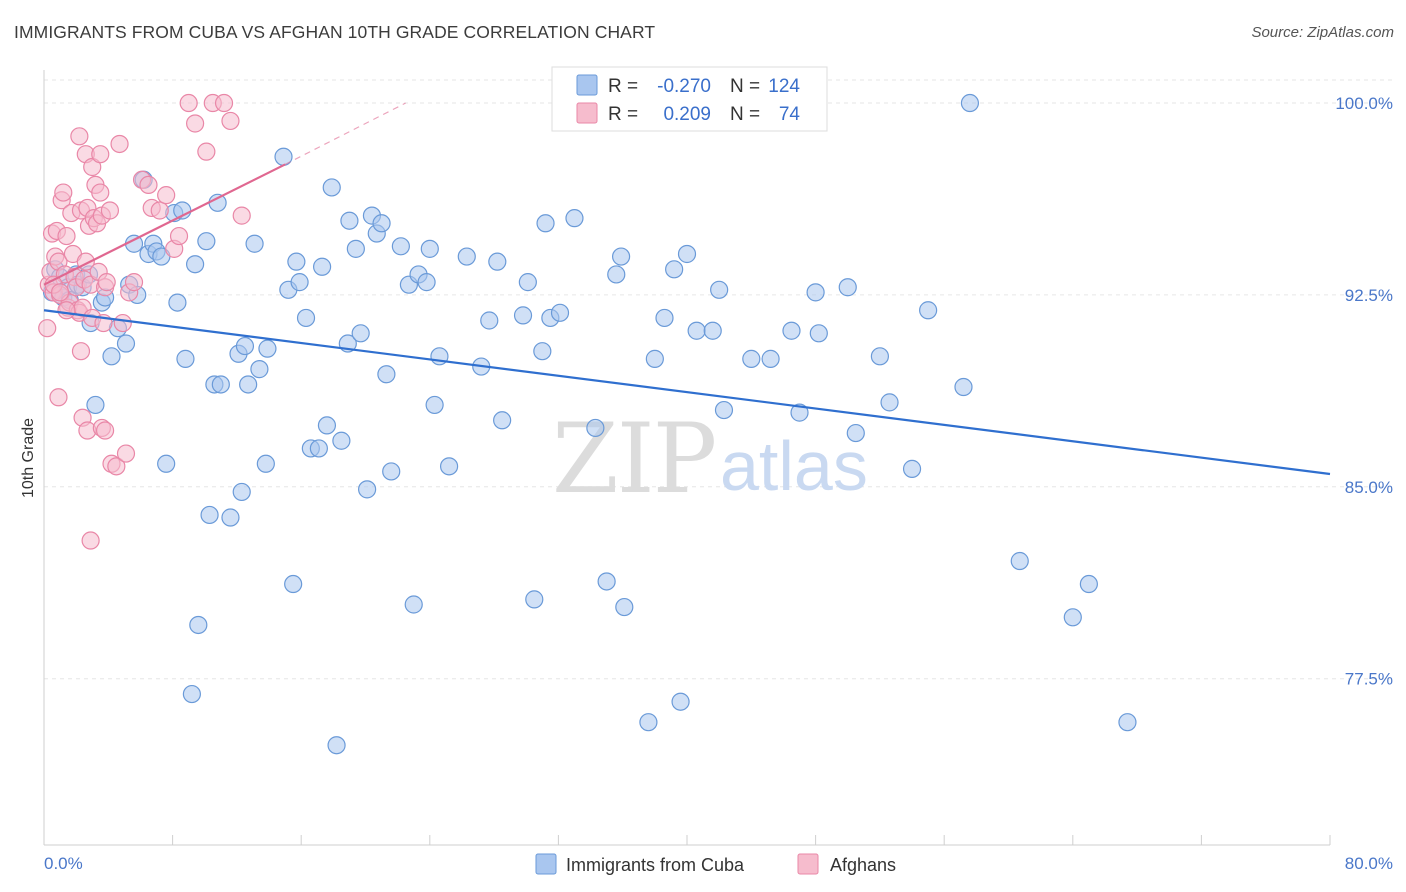 The width and height of the screenshot is (1406, 892). I want to click on source-credit: Source: ZipAtlas.com, so click(1322, 32).